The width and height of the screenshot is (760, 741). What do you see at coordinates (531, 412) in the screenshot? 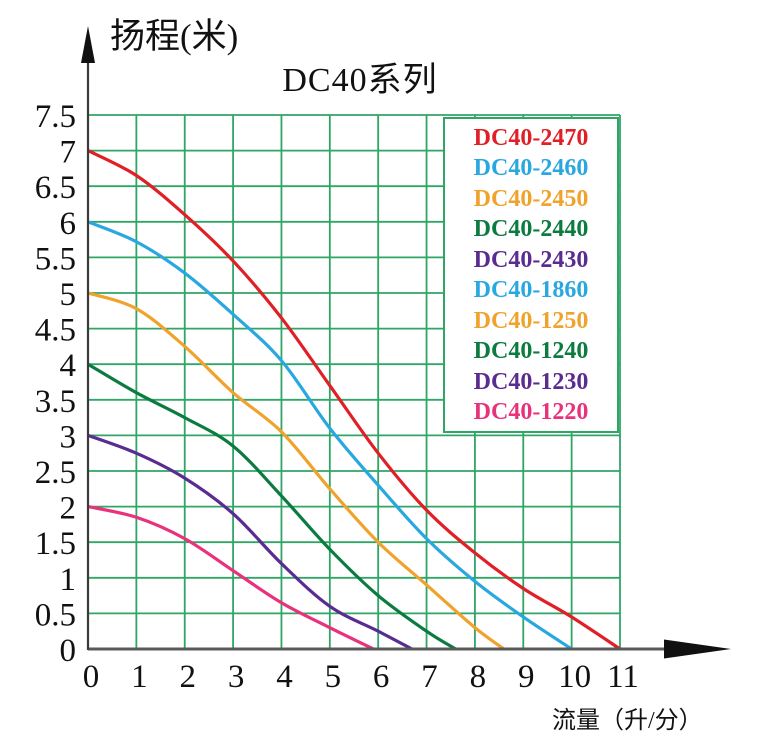
I see `legend-item-DC40-1220: DC40-1220` at bounding box center [531, 412].